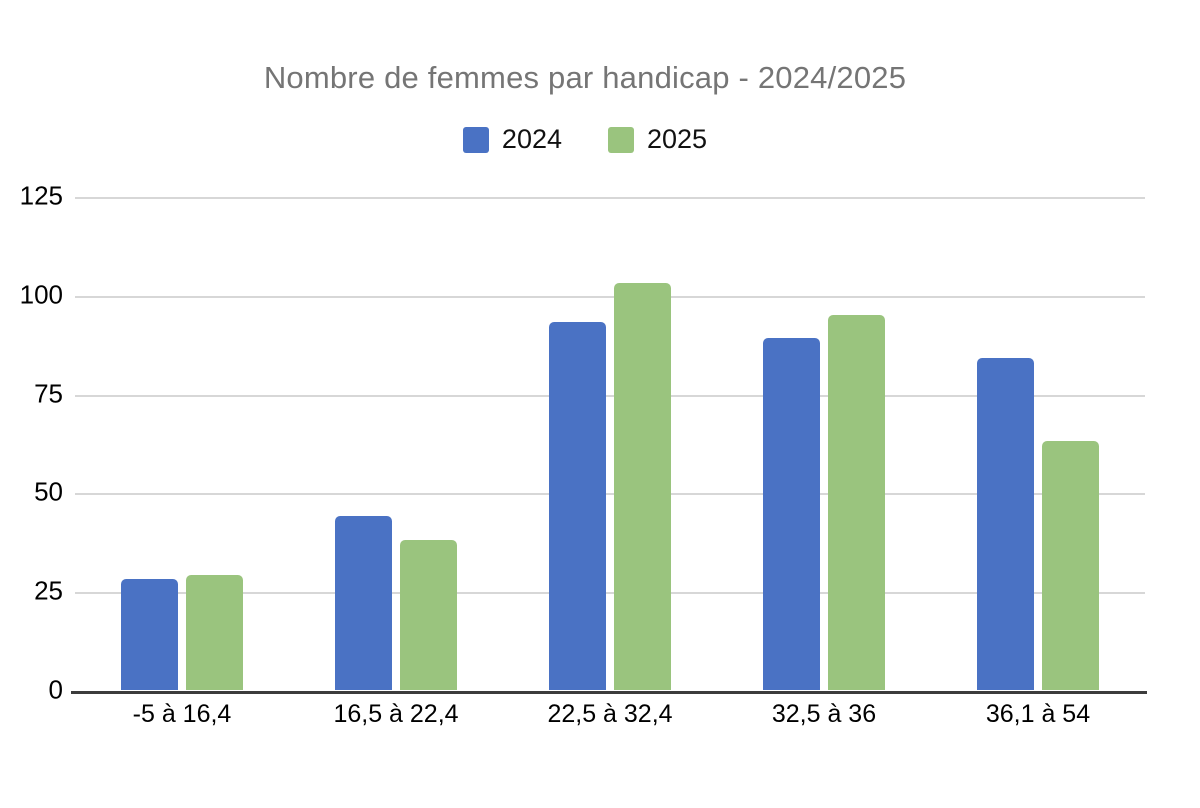  I want to click on y-tick-label: 0, so click(55, 689).